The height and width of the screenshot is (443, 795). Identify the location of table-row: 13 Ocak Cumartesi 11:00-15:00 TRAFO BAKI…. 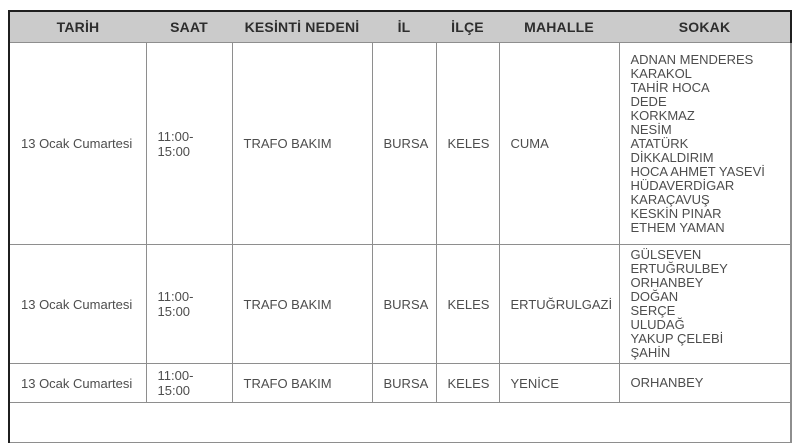
(400, 383).